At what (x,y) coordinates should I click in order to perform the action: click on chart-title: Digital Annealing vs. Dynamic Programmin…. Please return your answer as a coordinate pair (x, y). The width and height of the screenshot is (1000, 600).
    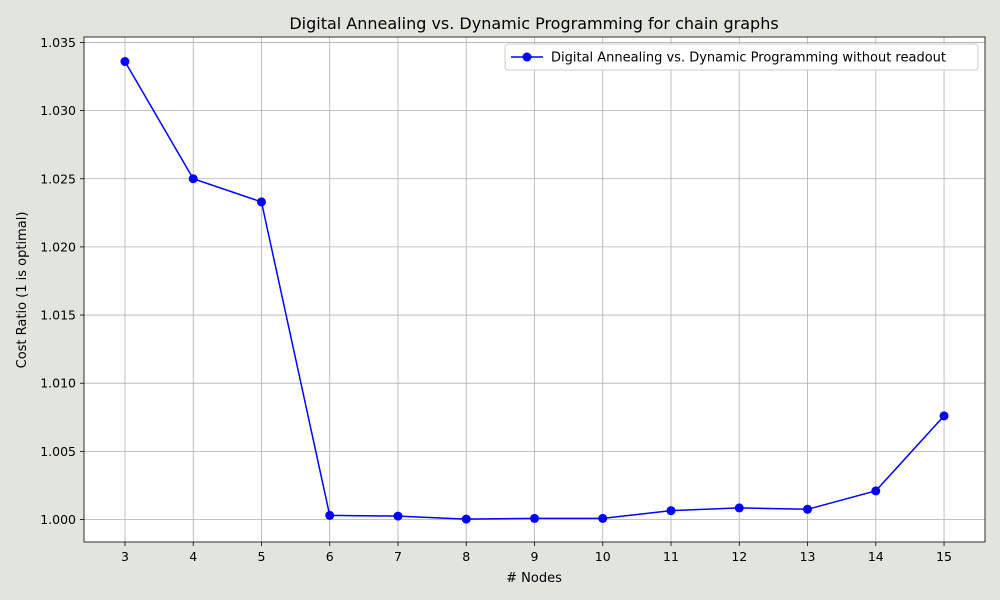
    Looking at the image, I should click on (533, 23).